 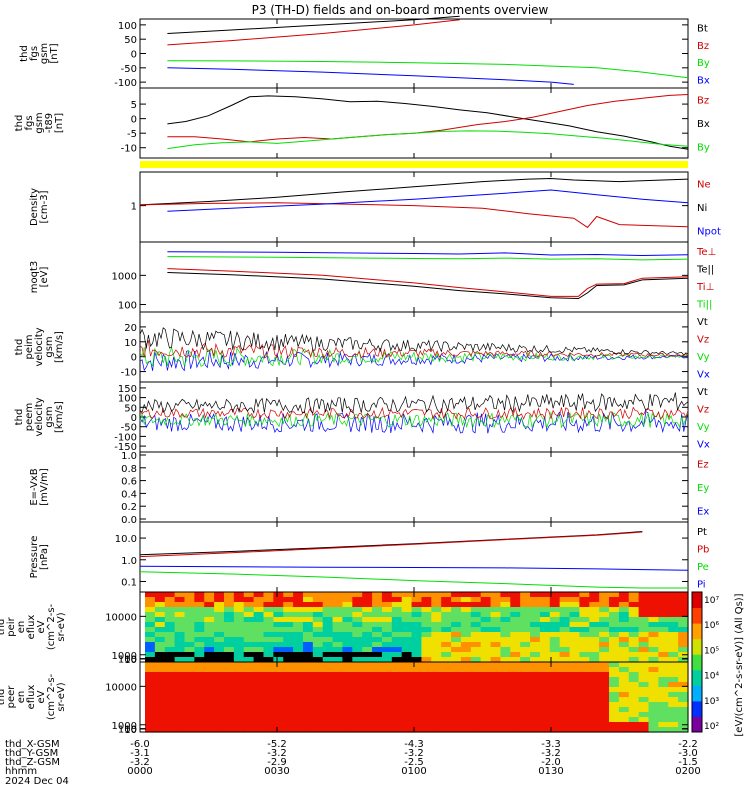 What do you see at coordinates (132, 134) in the screenshot?
I see `y-tick-label: -5` at bounding box center [132, 134].